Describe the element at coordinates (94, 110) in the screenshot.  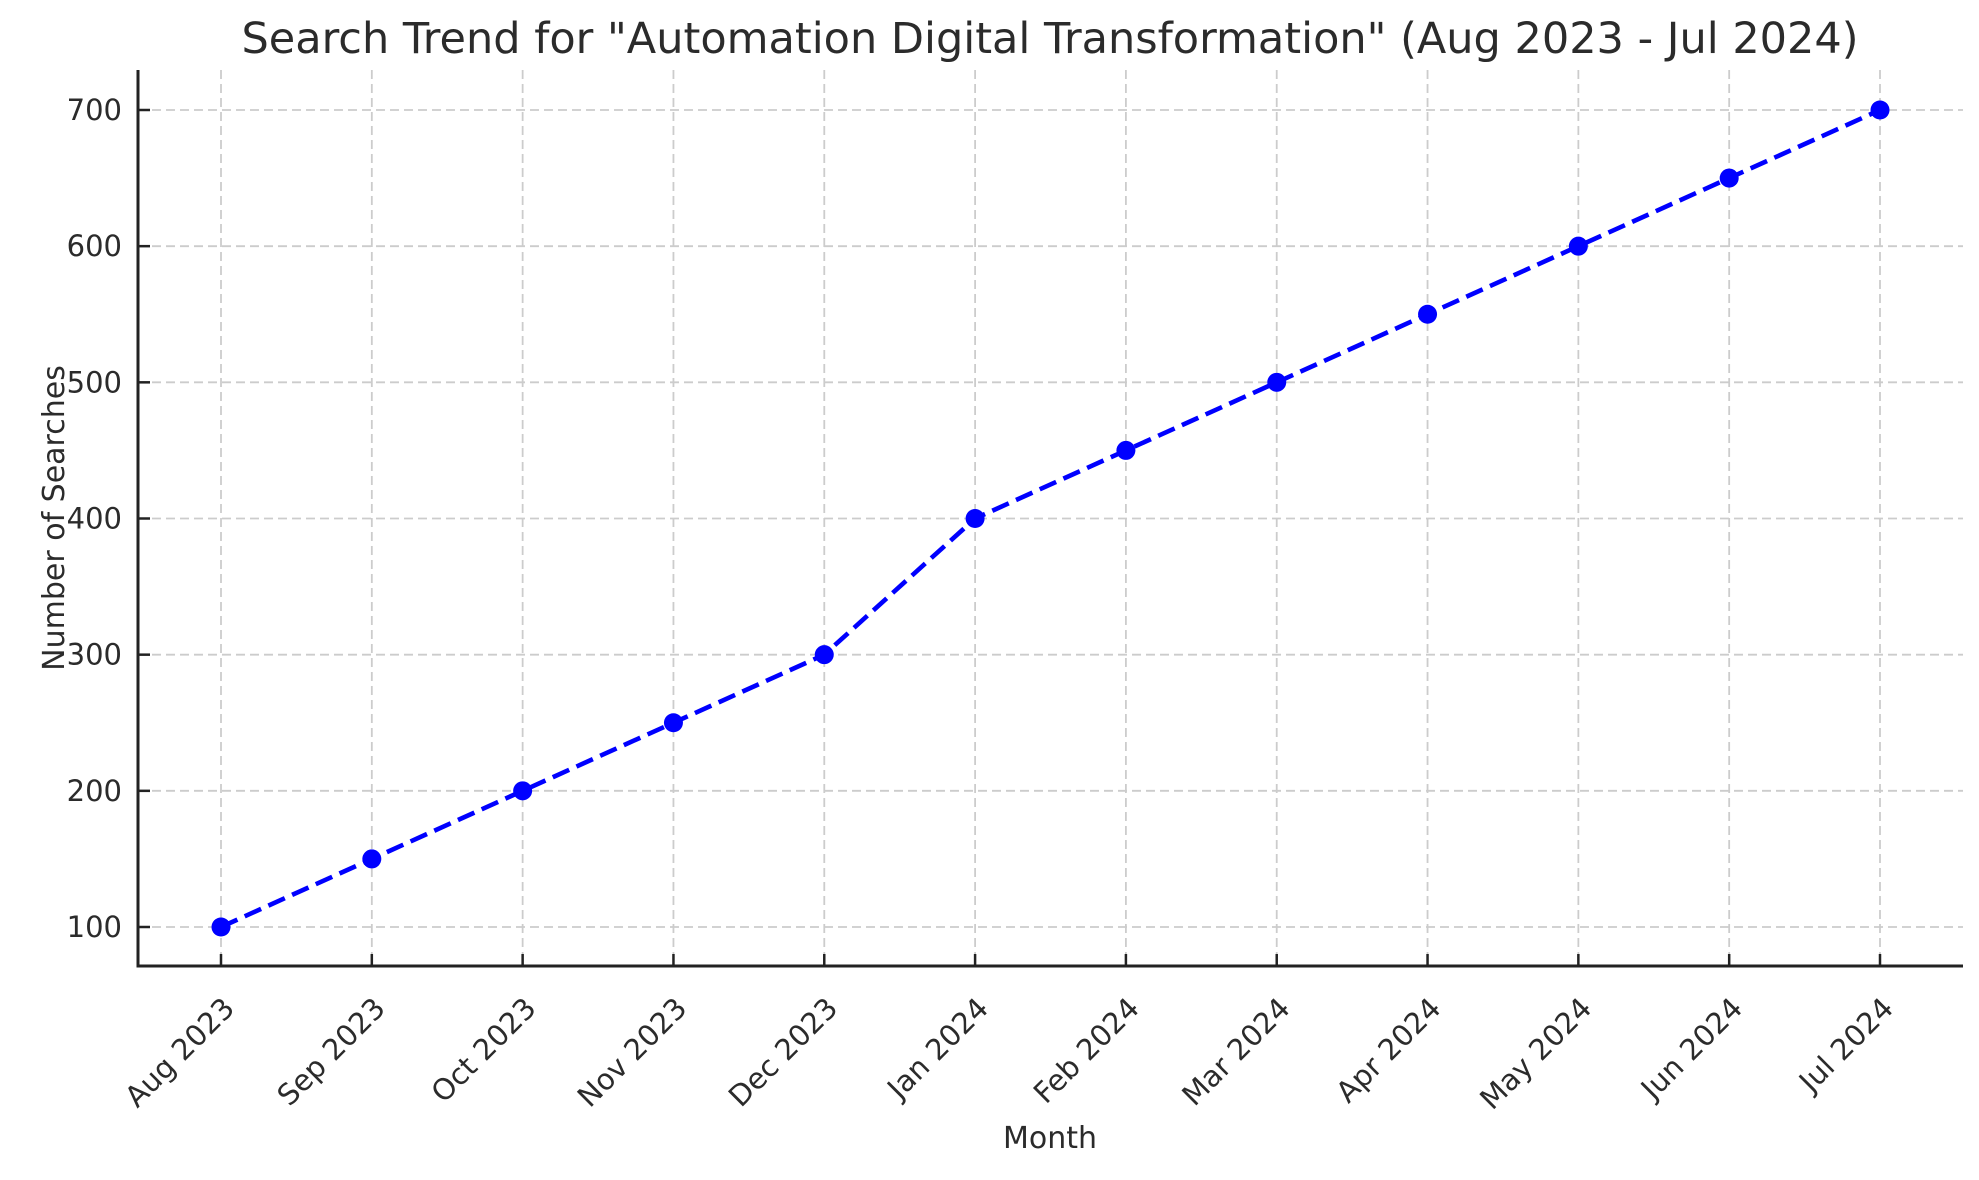
I see `y-tick-label: 700` at that location.